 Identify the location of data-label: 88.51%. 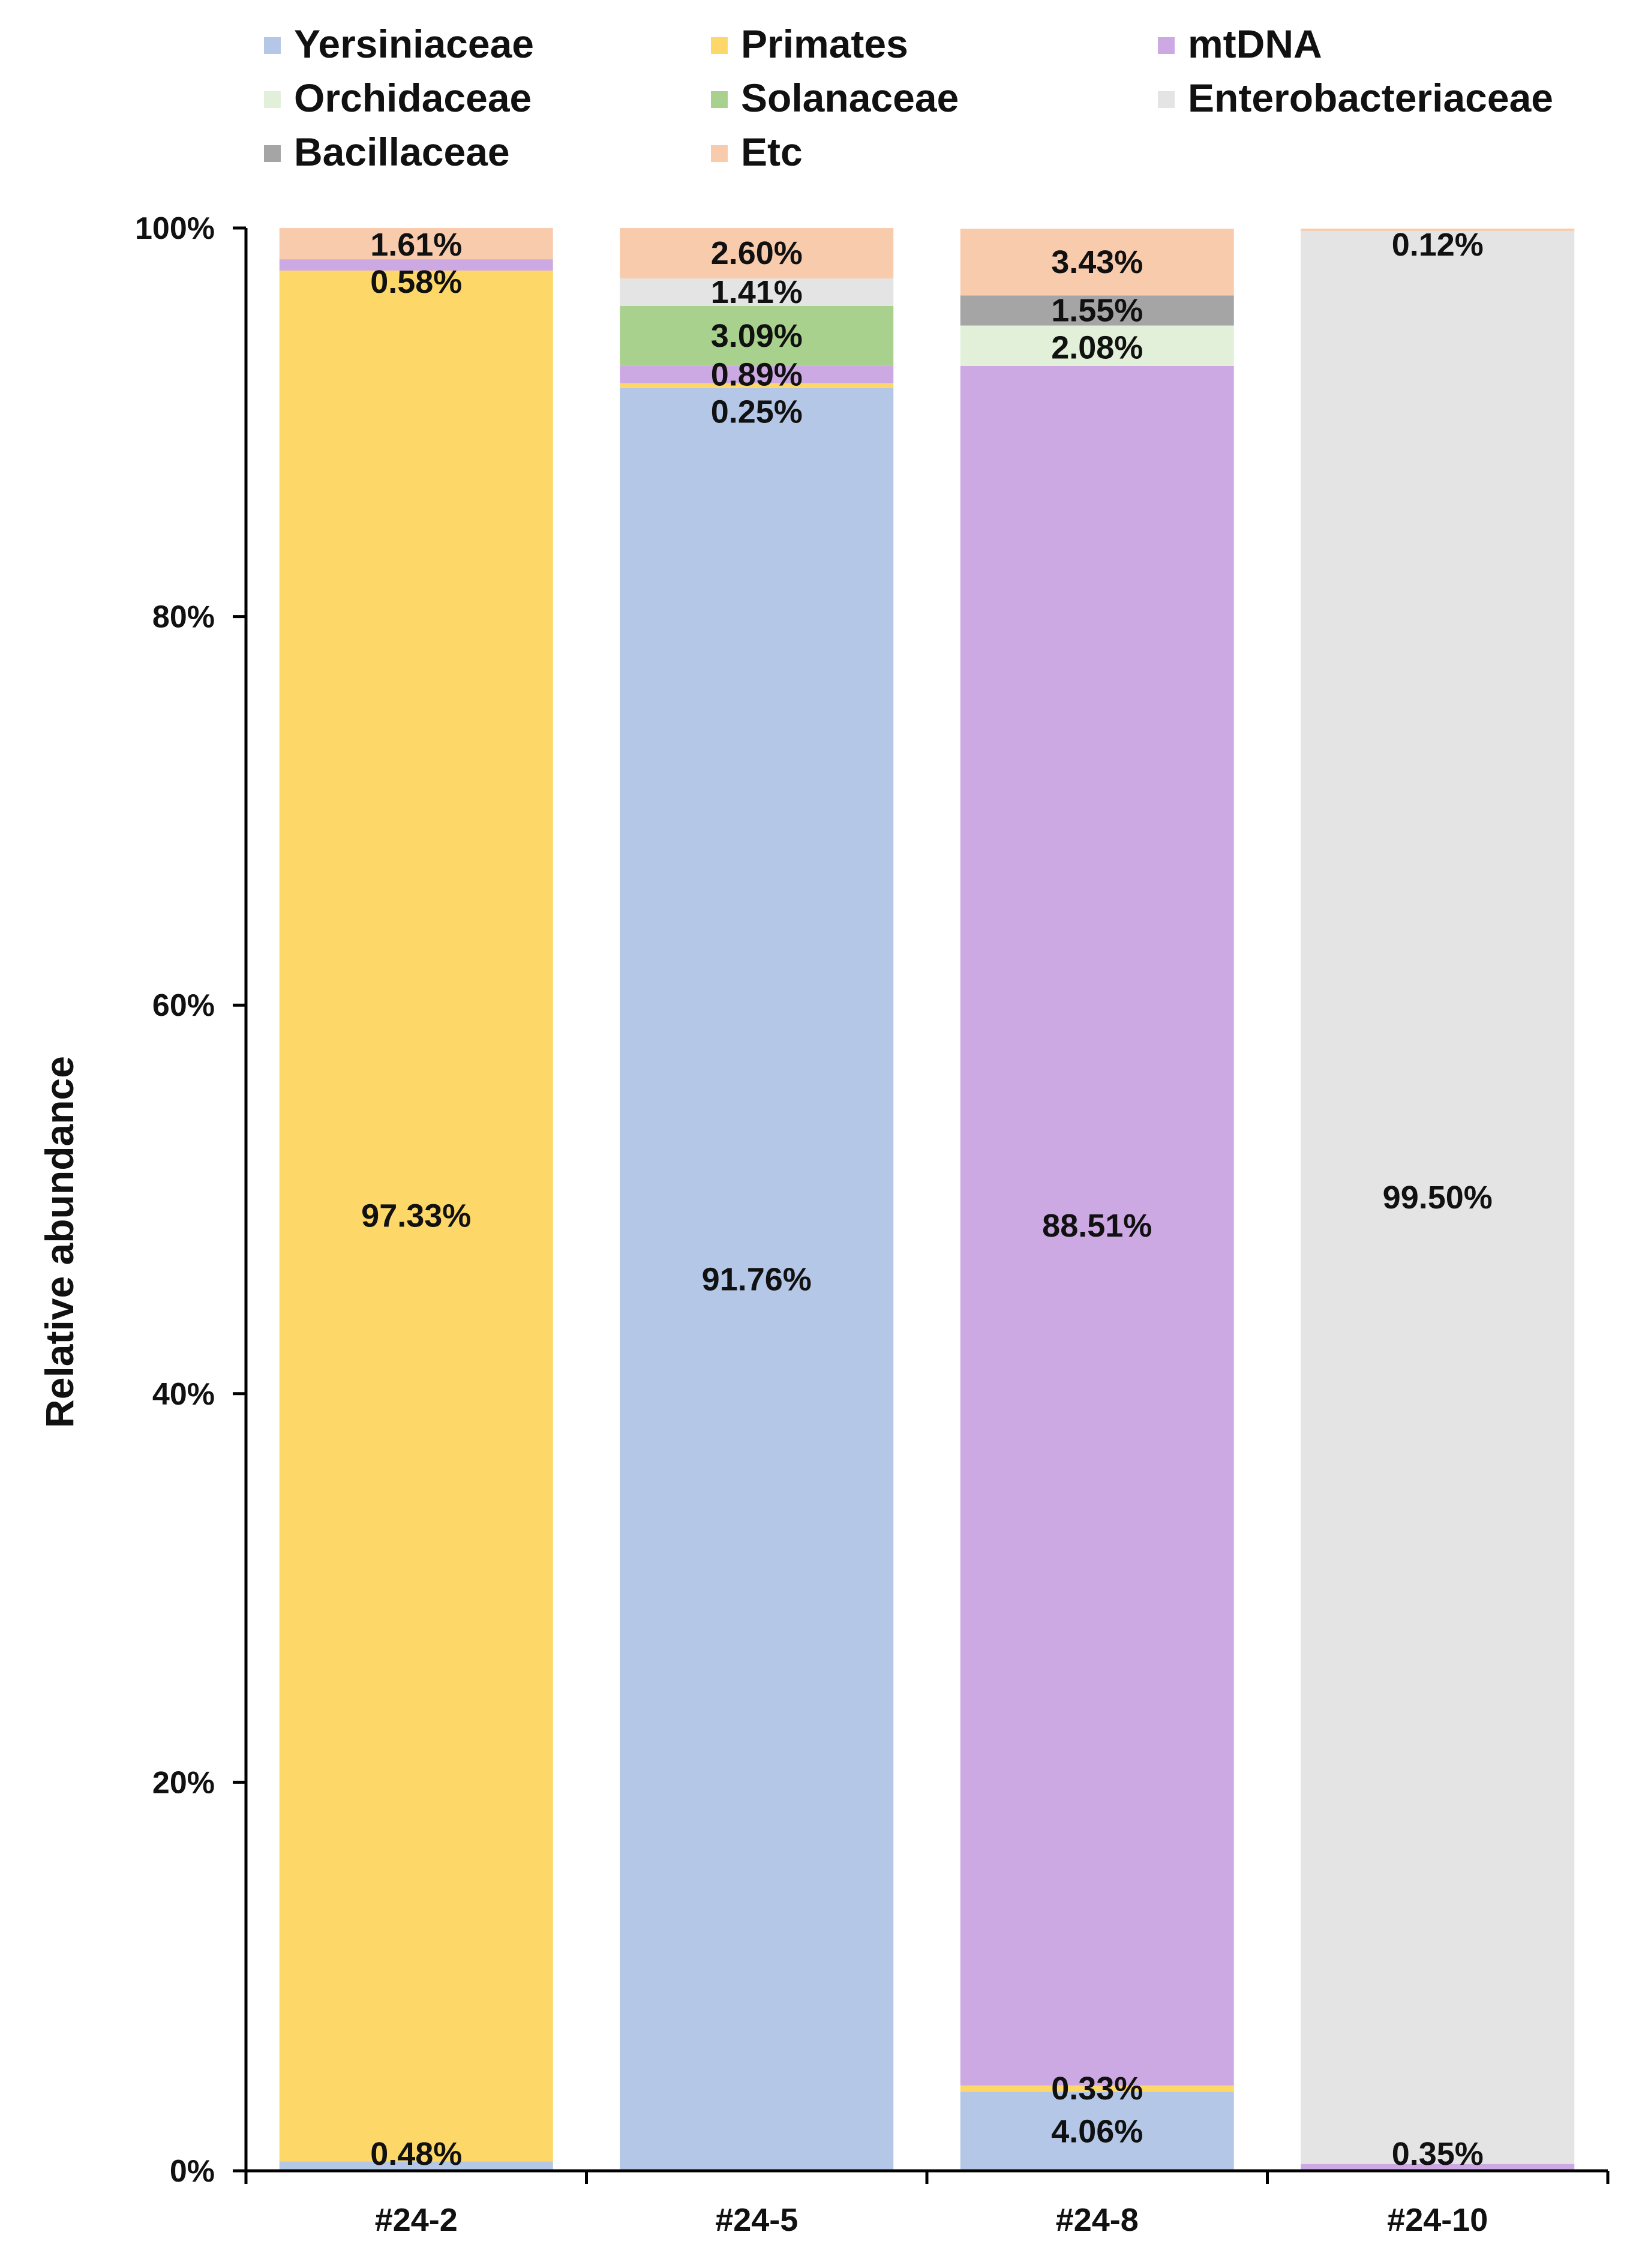
(1097, 1226).